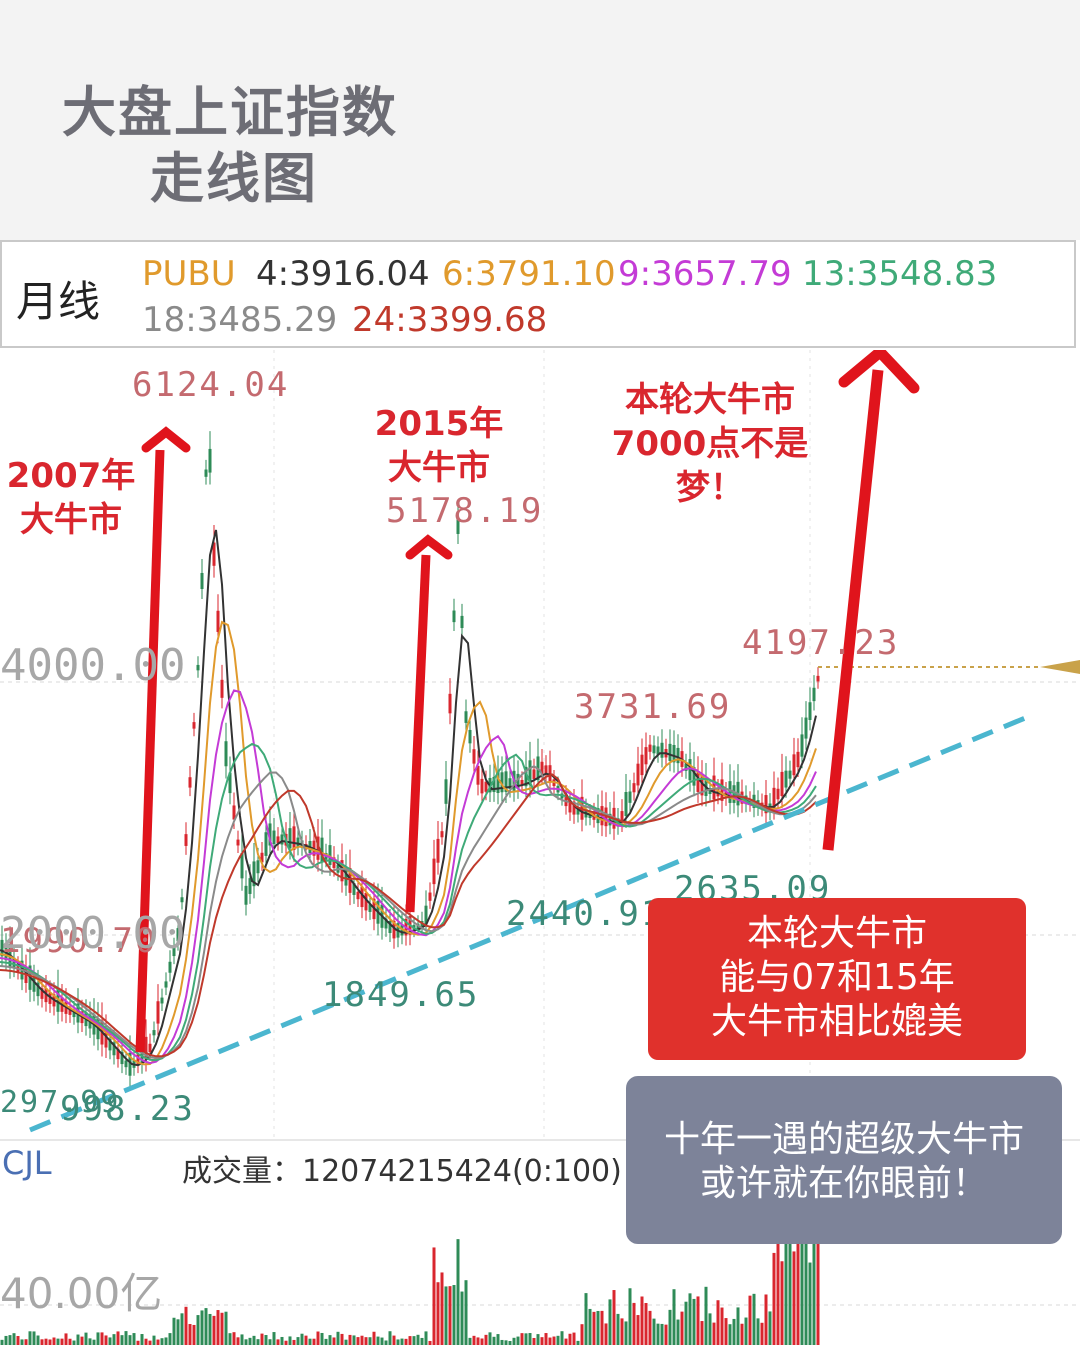 The height and width of the screenshot is (1358, 1080). What do you see at coordinates (27, 1163) in the screenshot?
I see `volume-indicator-label: CJL` at bounding box center [27, 1163].